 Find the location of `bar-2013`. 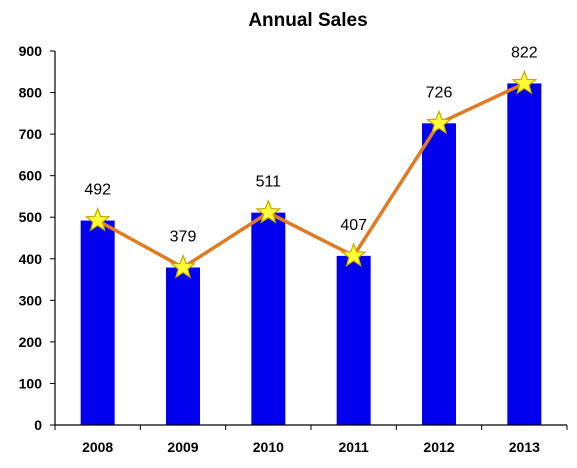

bar-2013 is located at coordinates (524, 254).